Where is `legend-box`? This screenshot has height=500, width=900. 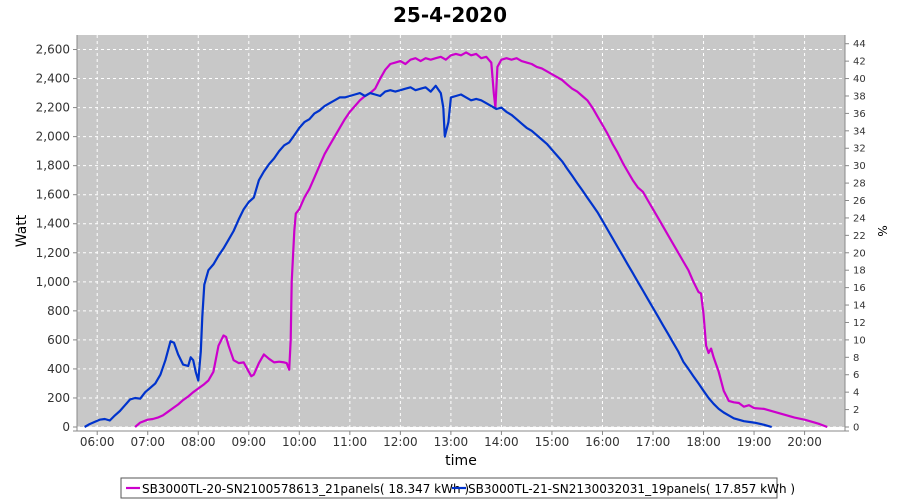
legend-box is located at coordinates (449, 488).